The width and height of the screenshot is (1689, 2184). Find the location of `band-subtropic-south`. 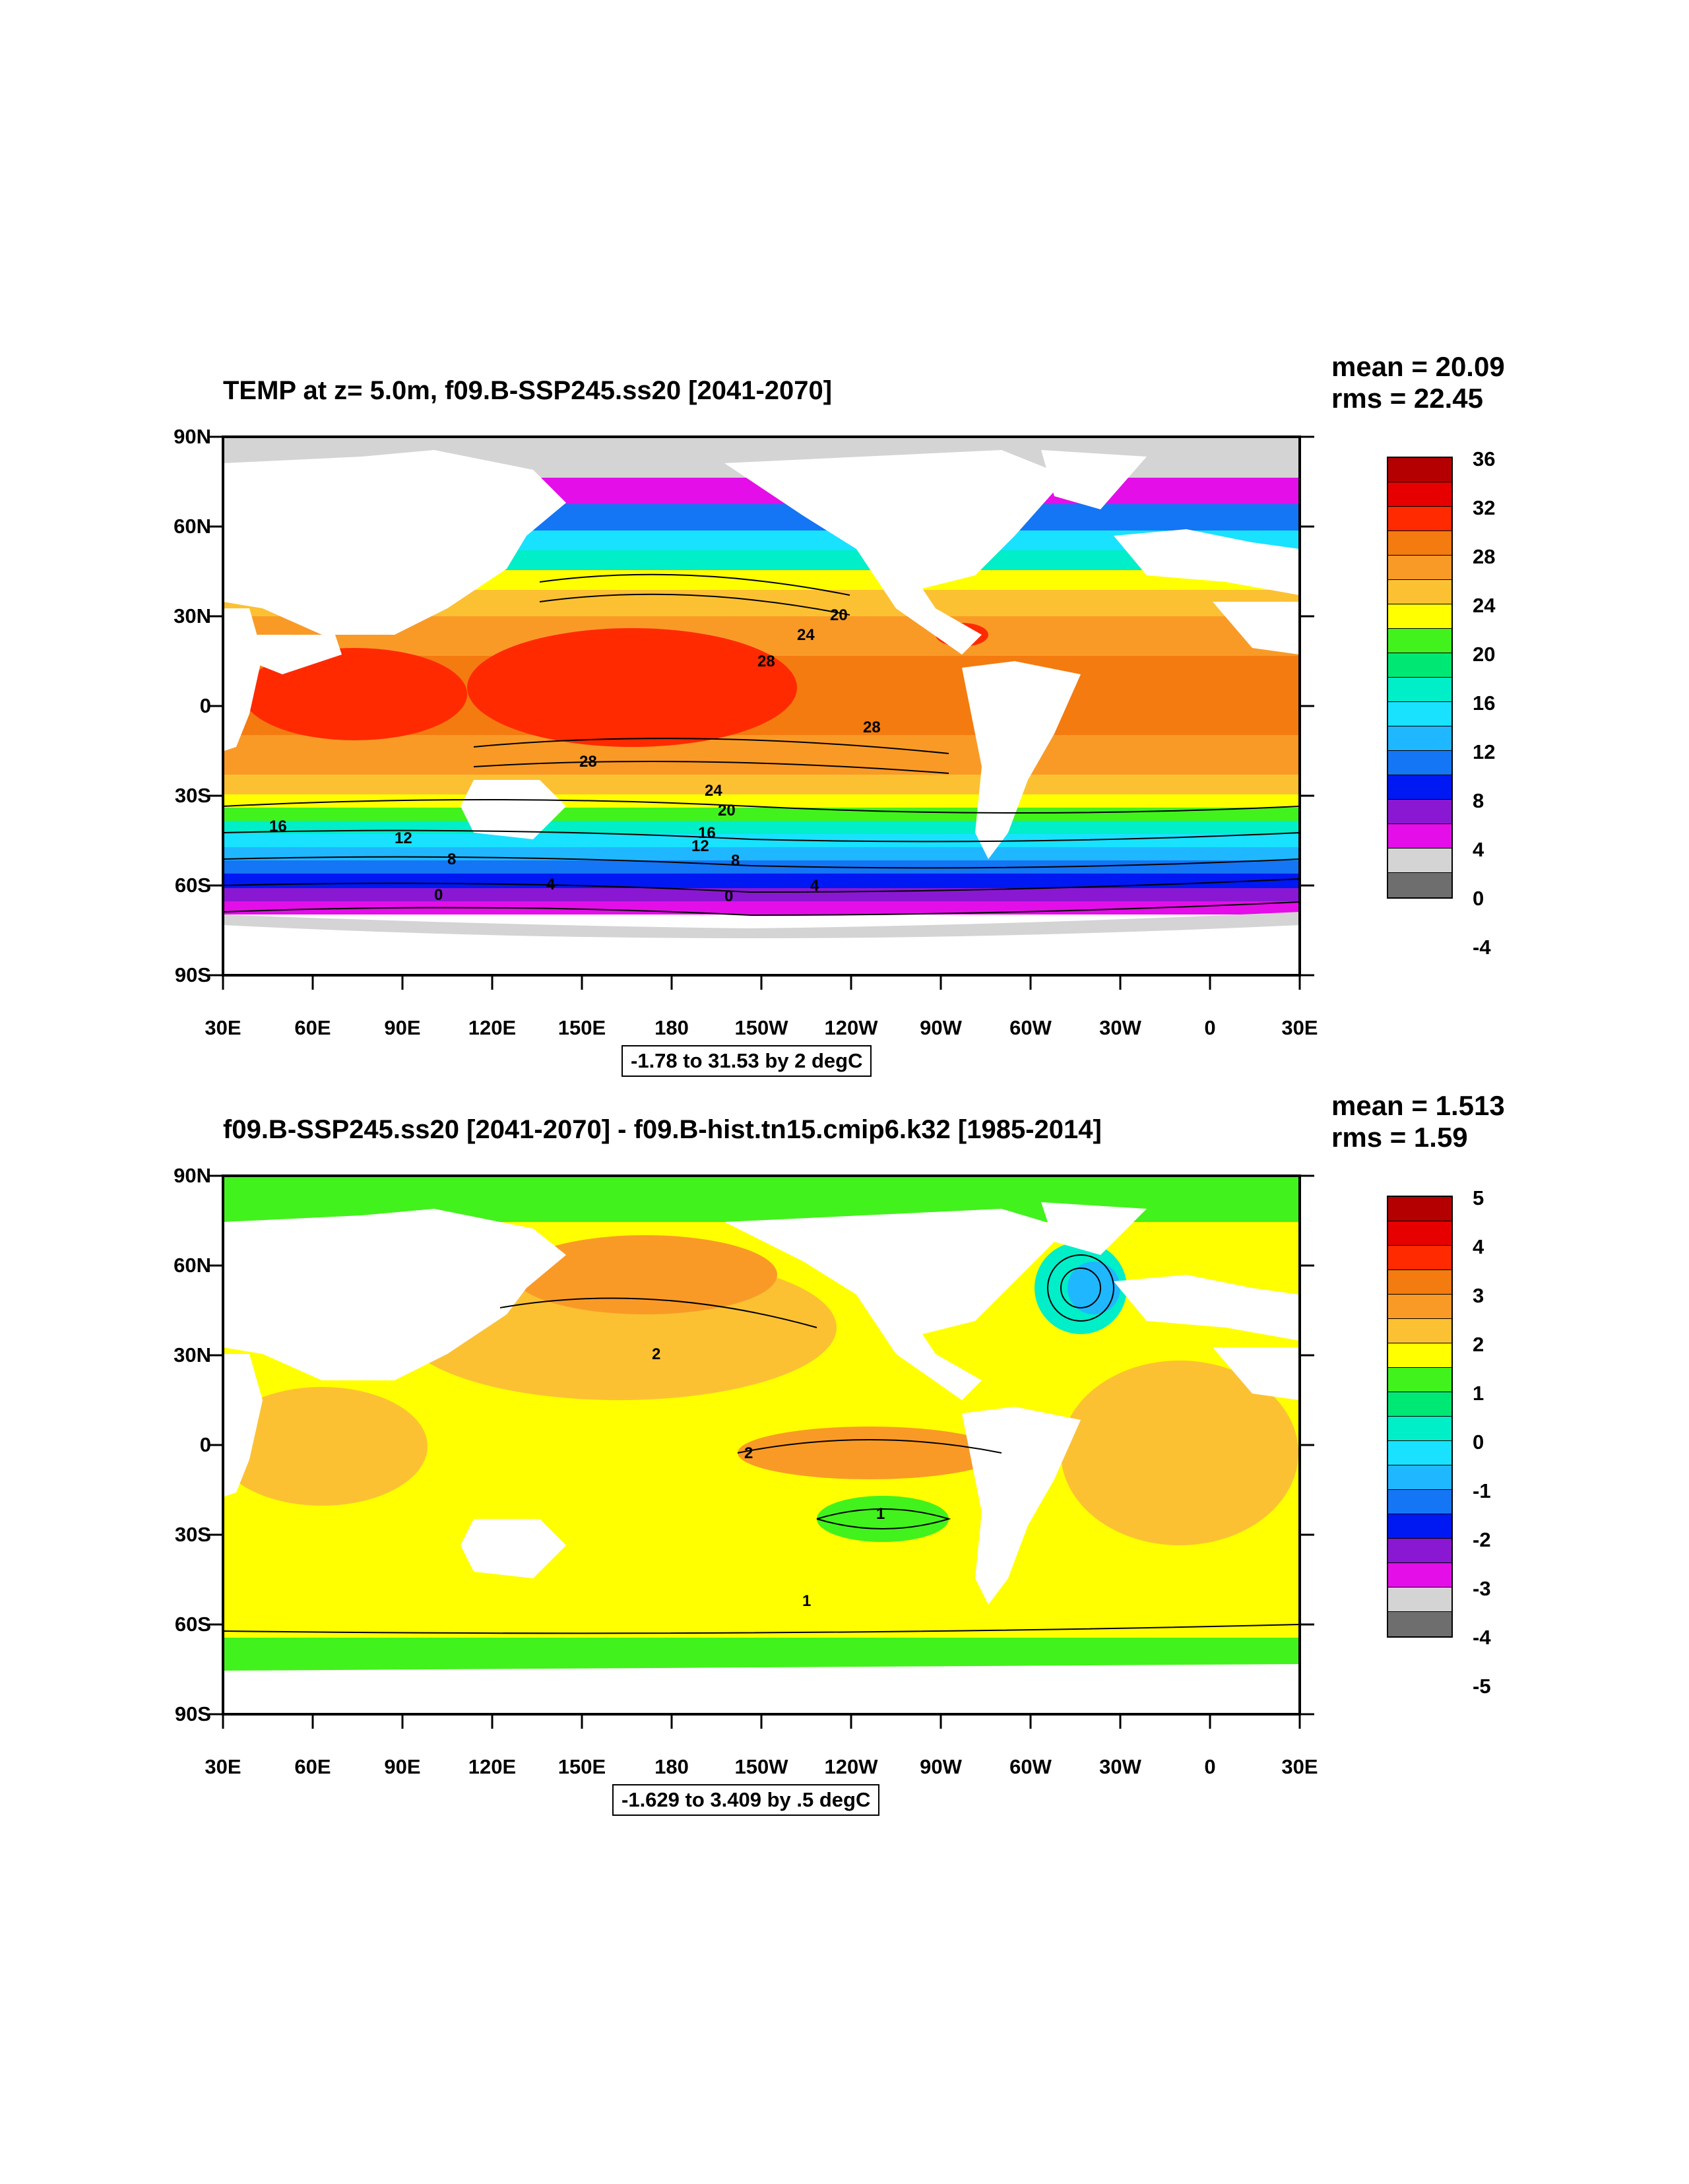

band-subtropic-south is located at coordinates (762, 784).